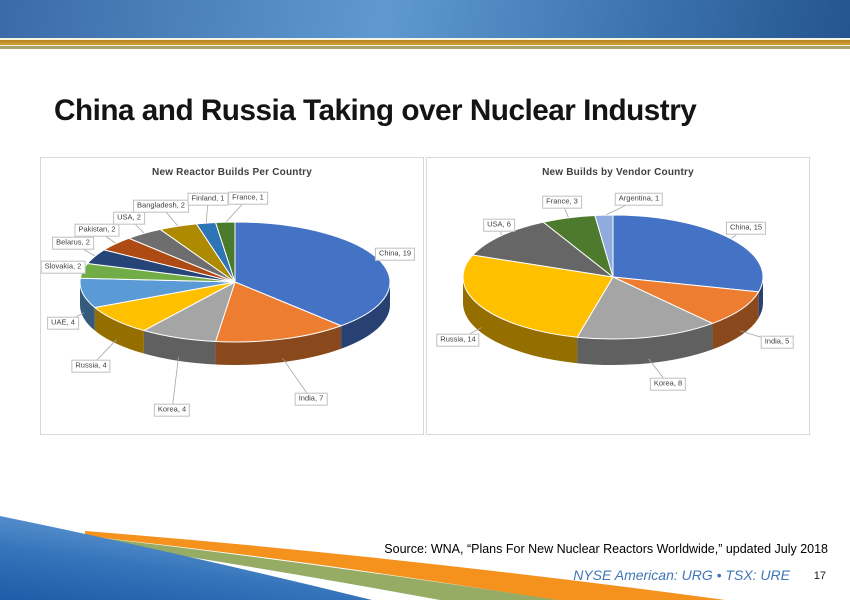 This screenshot has width=850, height=600. I want to click on swoosh-blue-band, so click(186, 558).